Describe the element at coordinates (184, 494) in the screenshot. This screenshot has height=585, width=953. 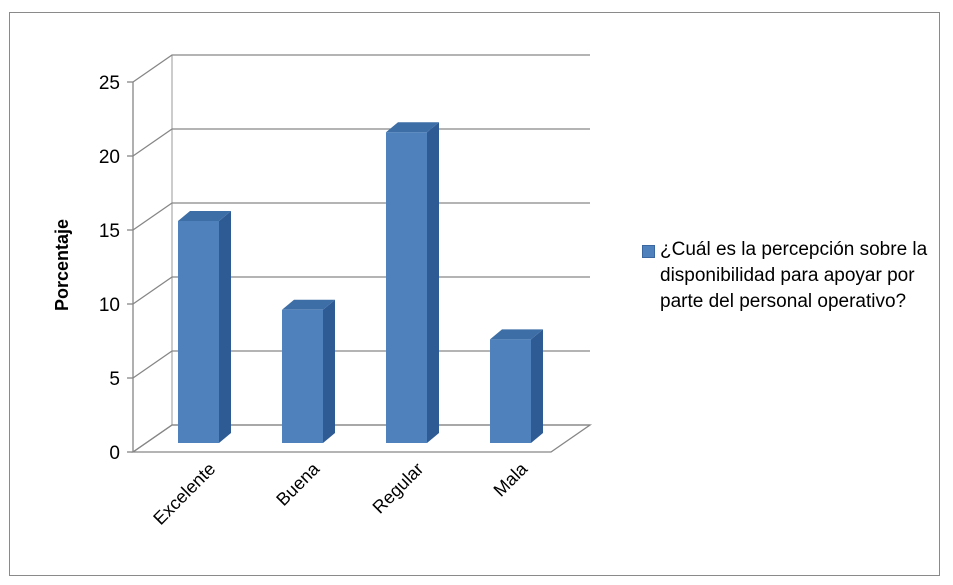
I see `x-tick-label: Excelente` at that location.